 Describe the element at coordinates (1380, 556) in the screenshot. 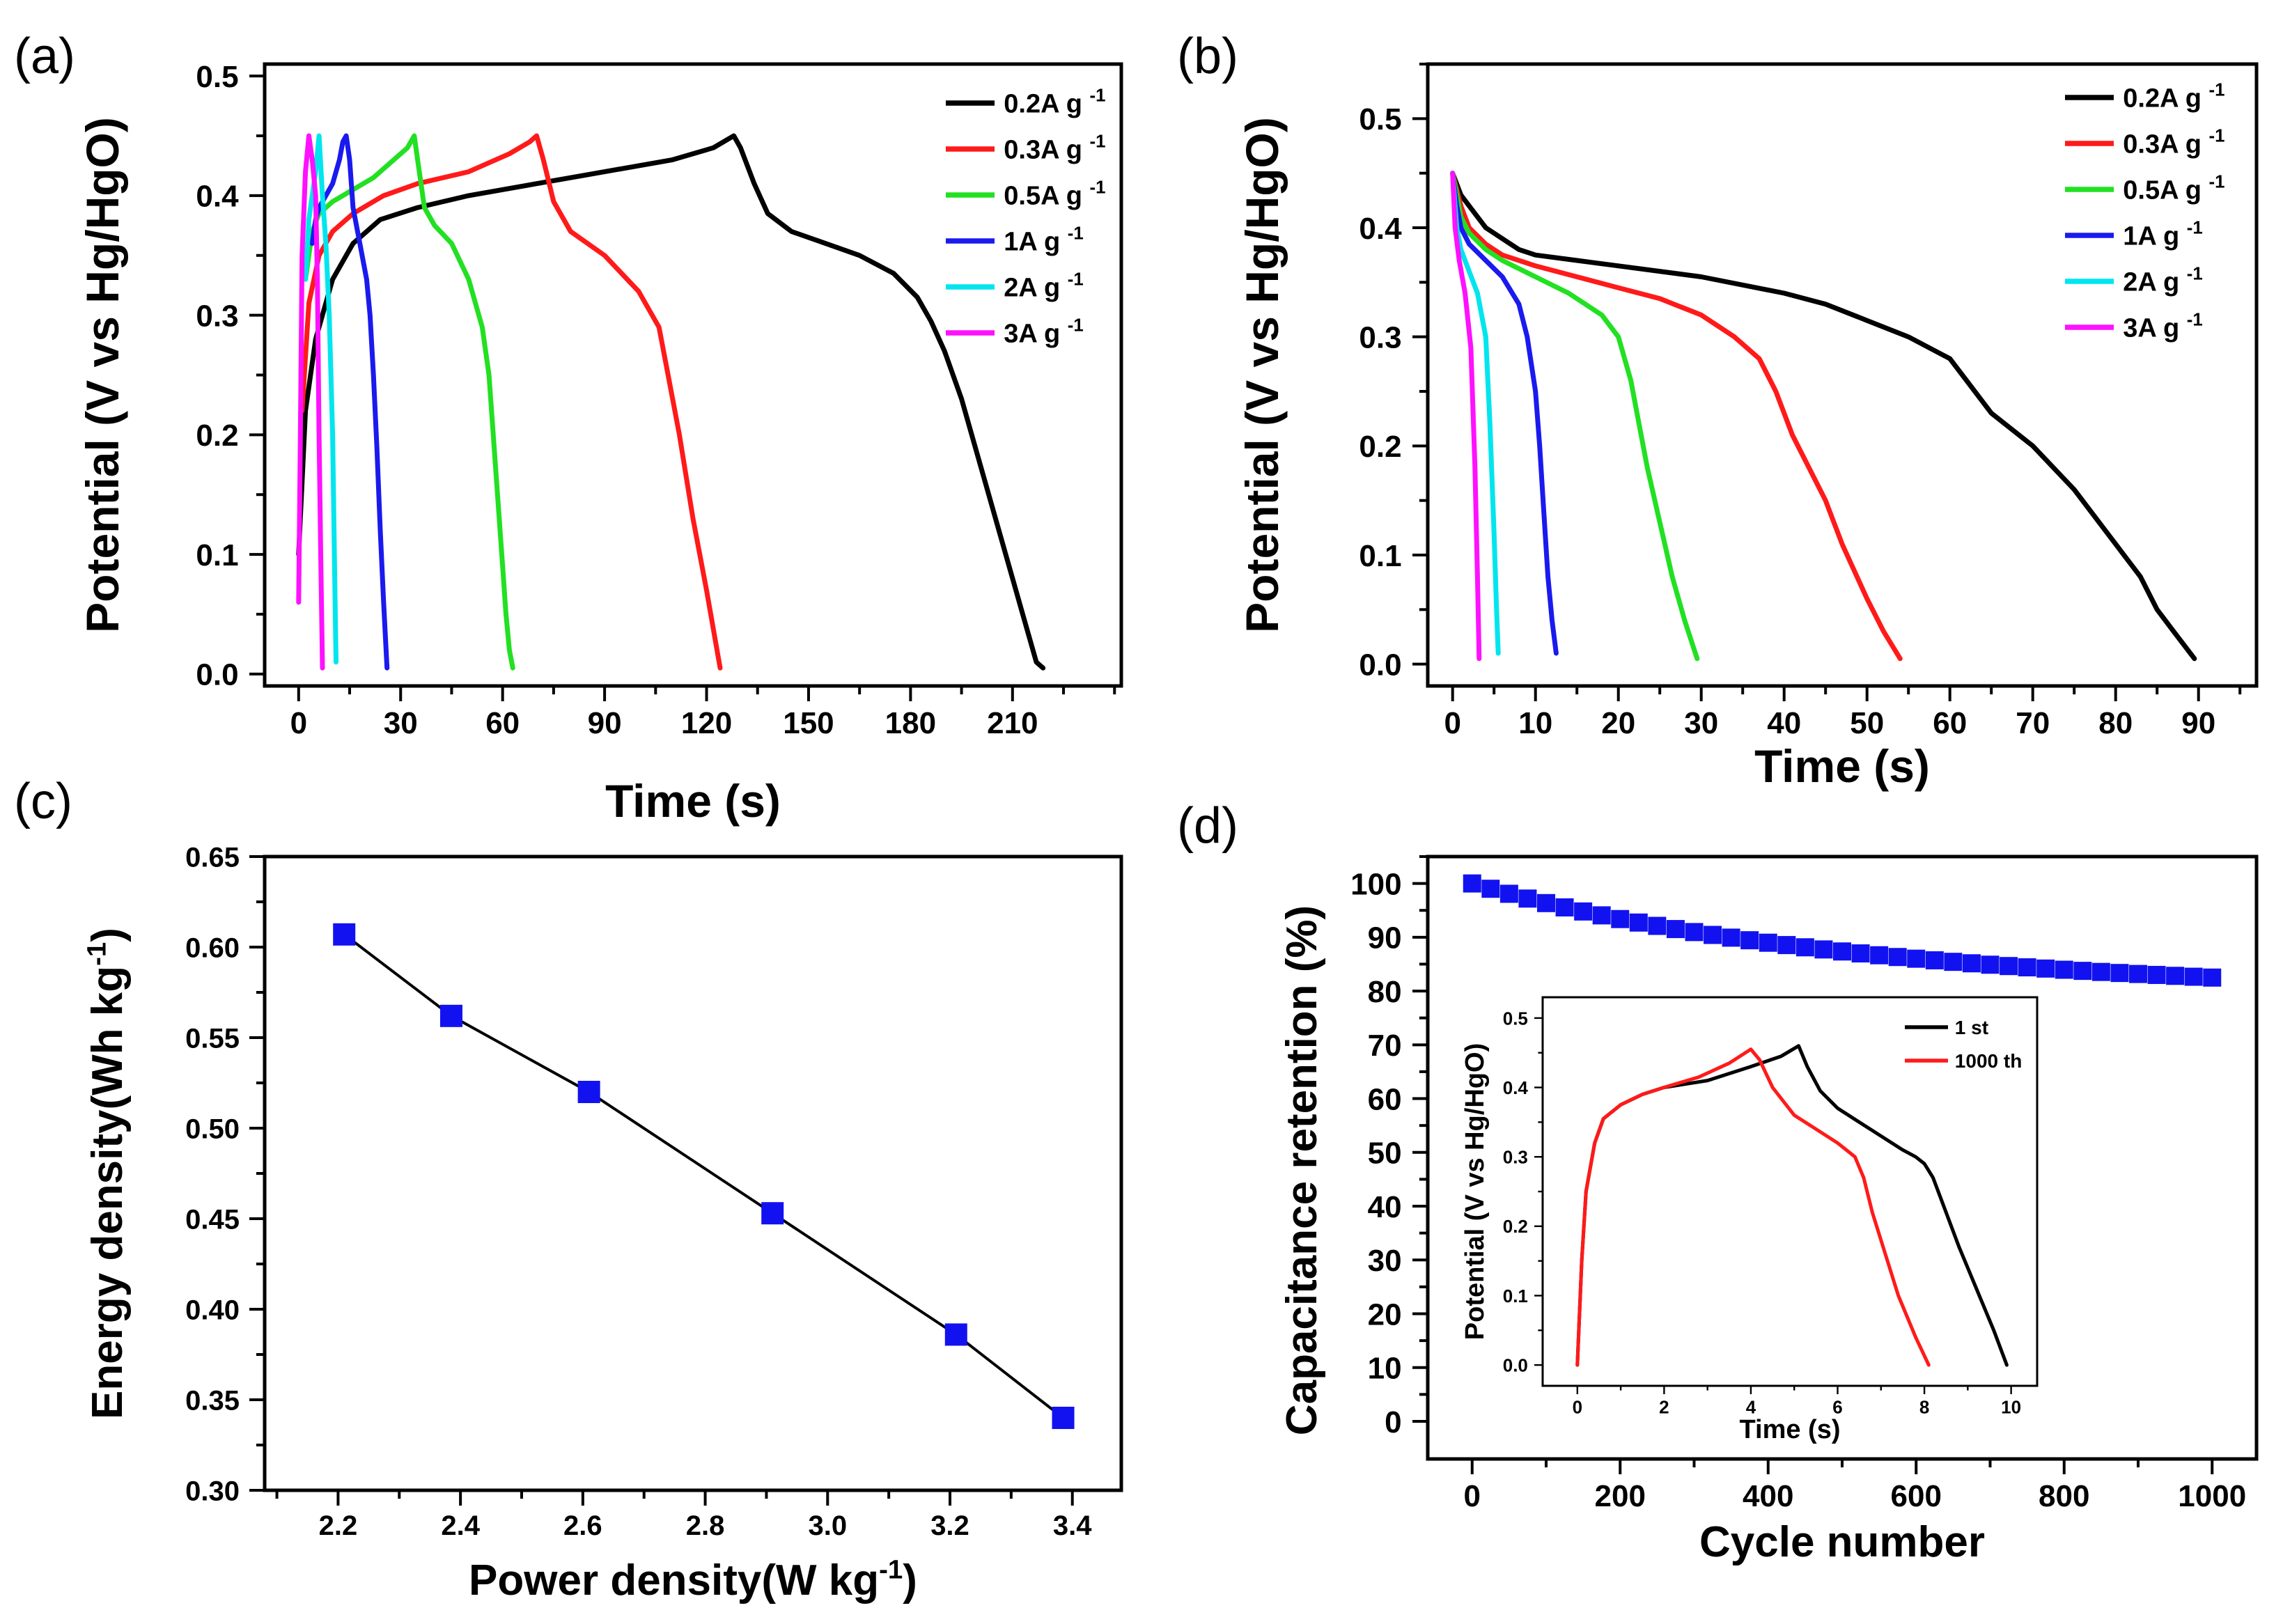

I see `chart-b-y-tick-label: 0.1` at that location.